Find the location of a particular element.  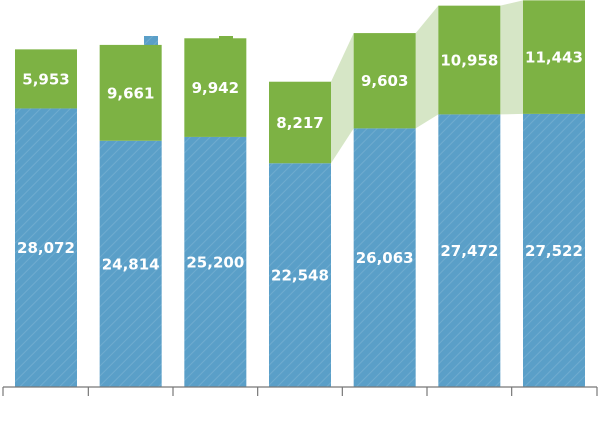

data-label-green: 9,603 is located at coordinates (384, 81).